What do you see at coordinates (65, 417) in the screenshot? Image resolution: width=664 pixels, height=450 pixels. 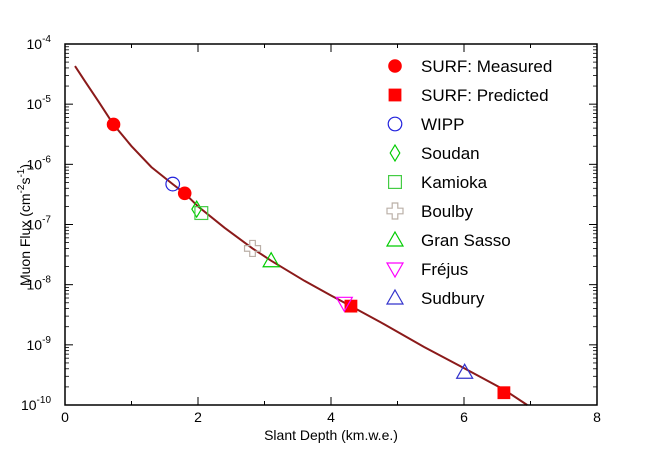 I see `x-tick-label: 0` at bounding box center [65, 417].